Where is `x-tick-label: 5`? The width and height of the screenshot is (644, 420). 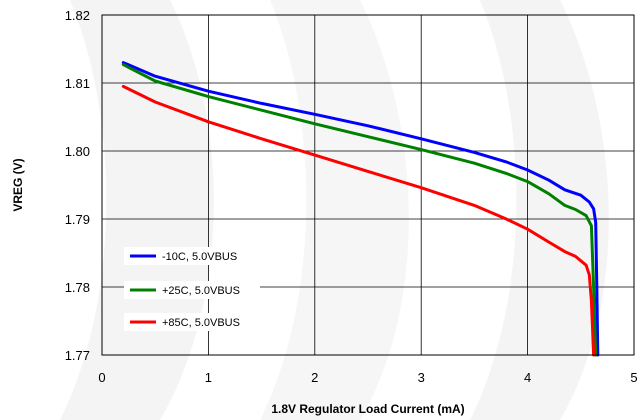 x-tick-label: 5 is located at coordinates (633, 377).